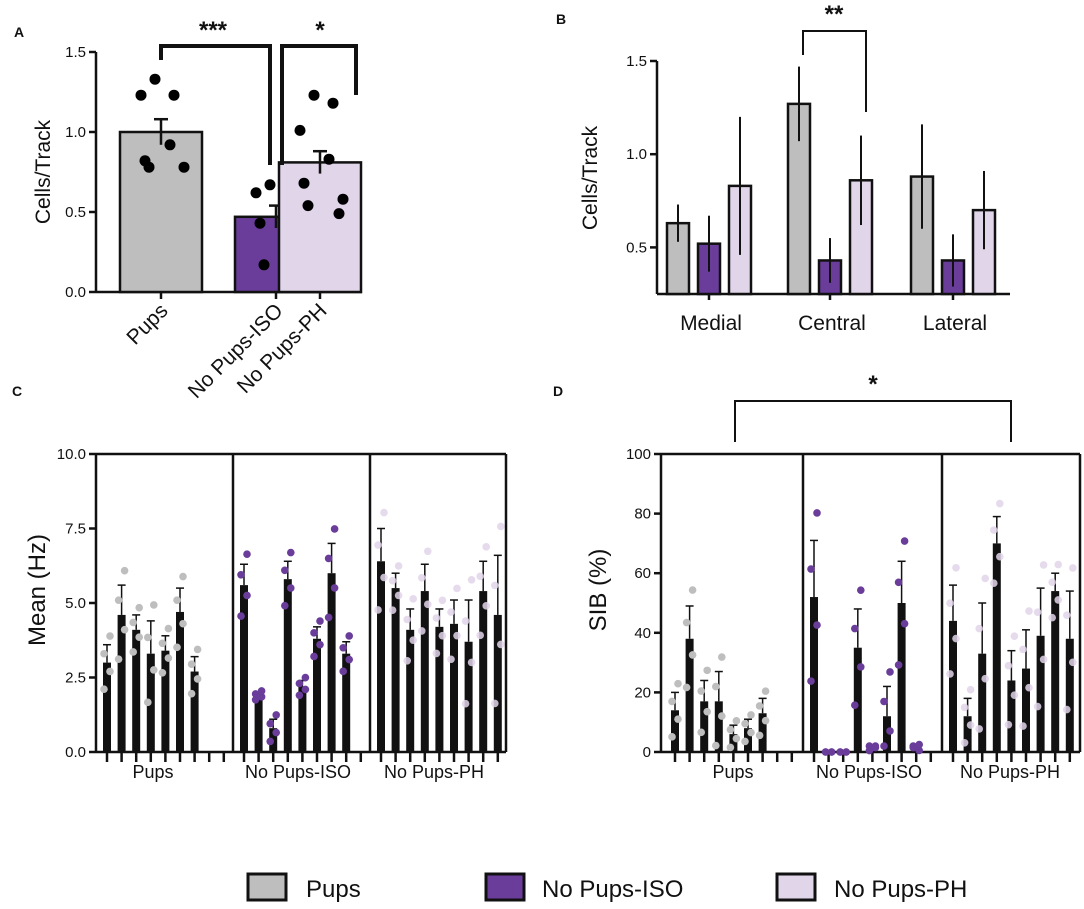 Image resolution: width=1084 pixels, height=909 pixels. I want to click on panel-b-y-tick-label: 1.0, so click(636, 154).